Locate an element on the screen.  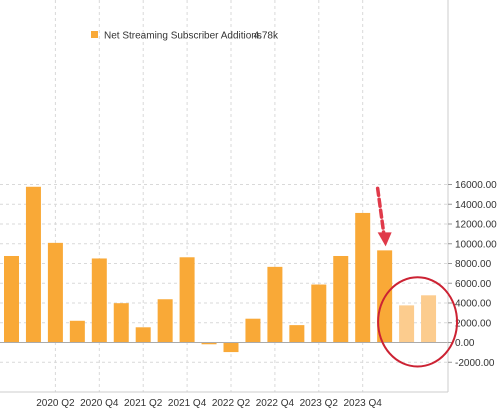
y-tick-label: 6000.00 is located at coordinates (473, 284).